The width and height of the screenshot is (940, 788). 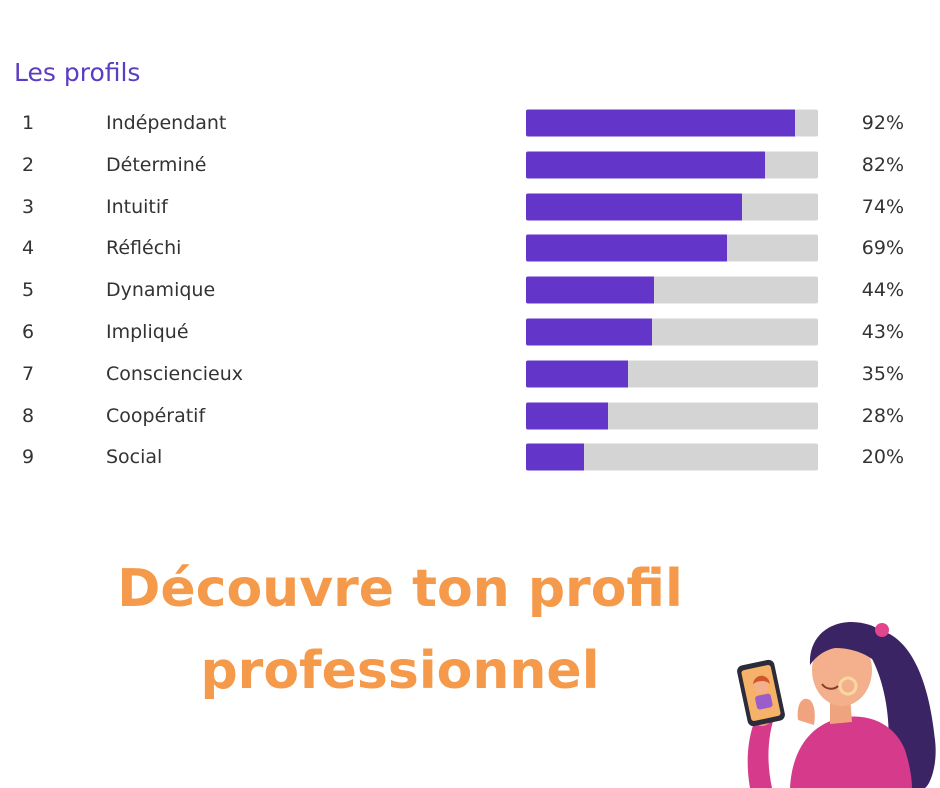 What do you see at coordinates (77, 72) in the screenshot?
I see `chart-title: Les profils` at bounding box center [77, 72].